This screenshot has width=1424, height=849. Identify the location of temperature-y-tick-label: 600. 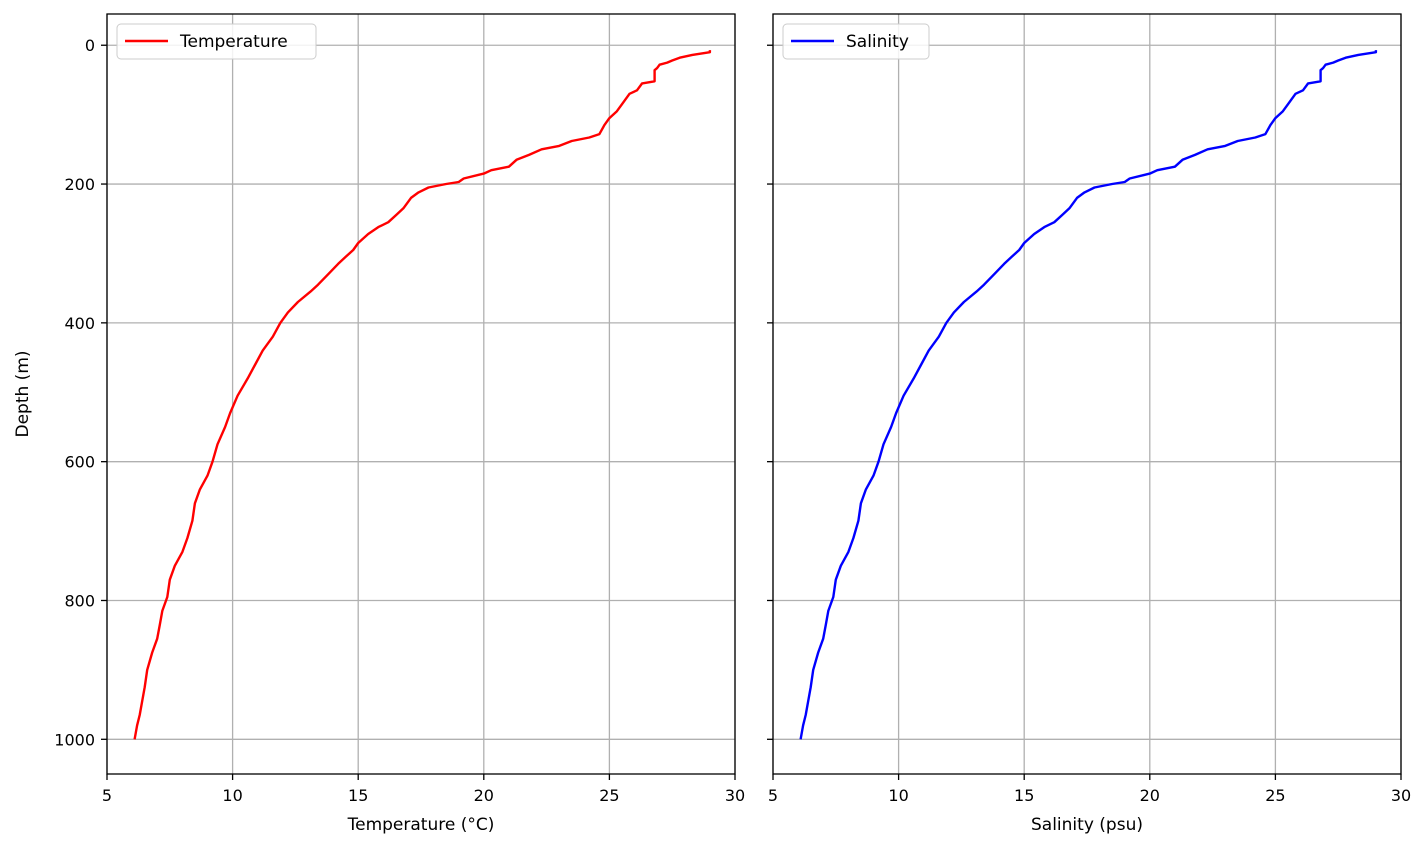
(79, 462).